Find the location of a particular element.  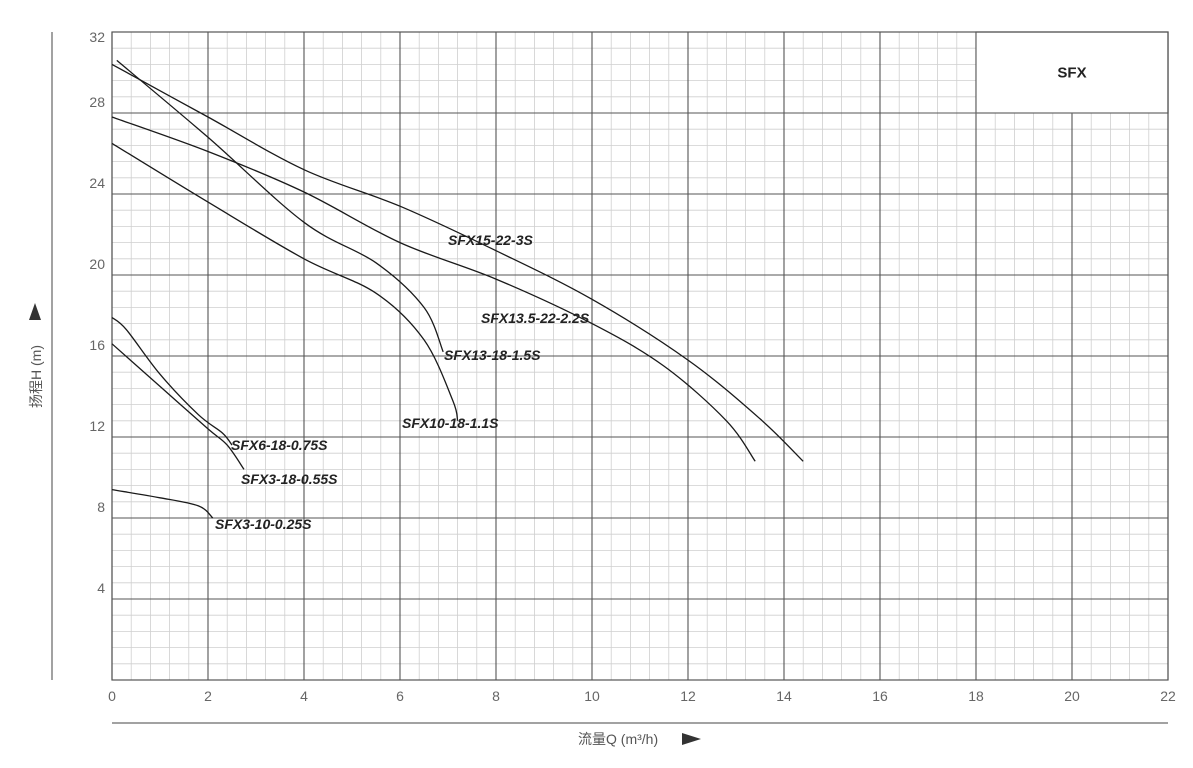

x-tick-label: 0 is located at coordinates (112, 696).